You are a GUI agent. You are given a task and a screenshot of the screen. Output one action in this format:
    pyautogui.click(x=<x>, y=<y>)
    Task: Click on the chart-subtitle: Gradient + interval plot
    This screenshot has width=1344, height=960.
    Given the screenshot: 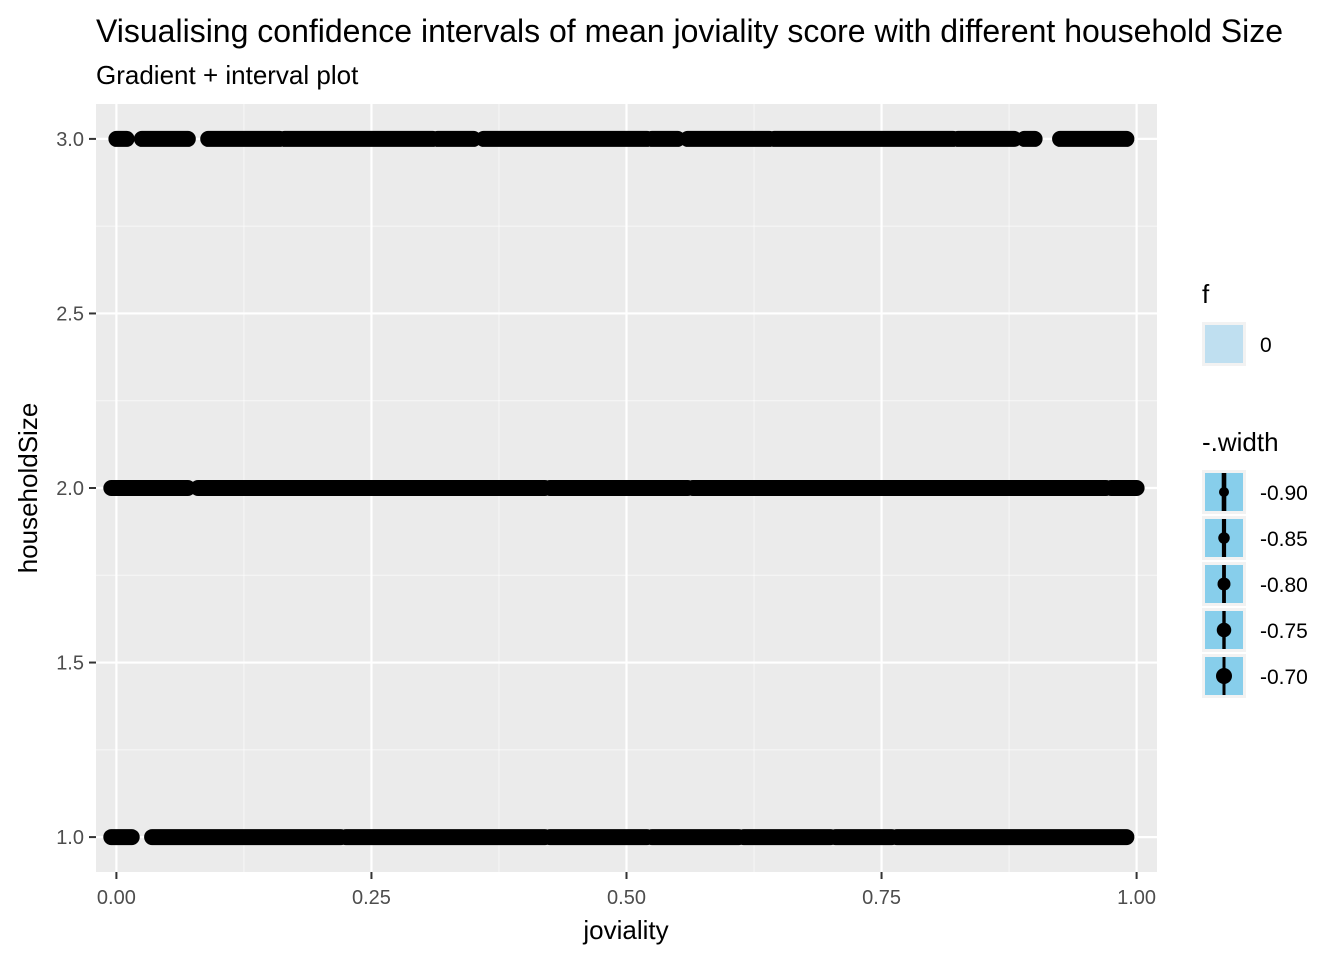 What is the action you would take?
    pyautogui.click(x=227, y=75)
    